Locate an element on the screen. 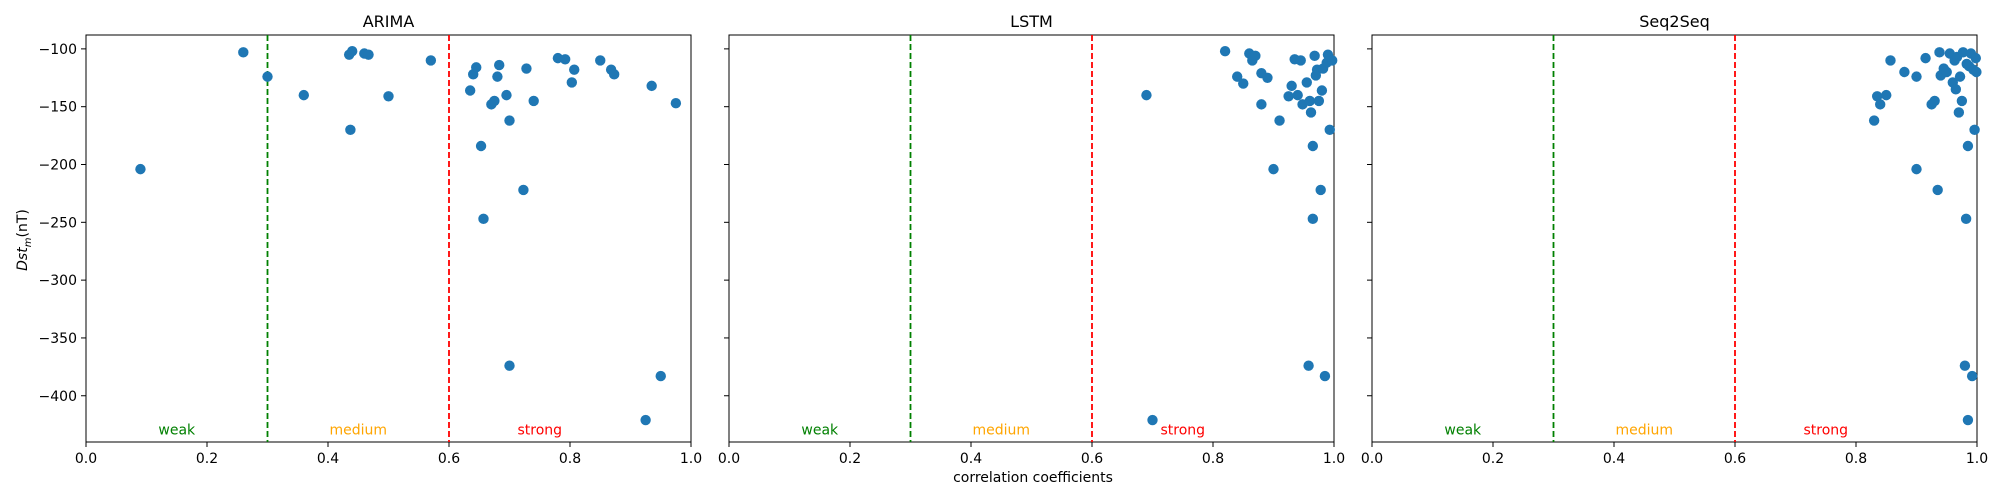  y-axis-label-main: Dst is located at coordinates (23, 259).